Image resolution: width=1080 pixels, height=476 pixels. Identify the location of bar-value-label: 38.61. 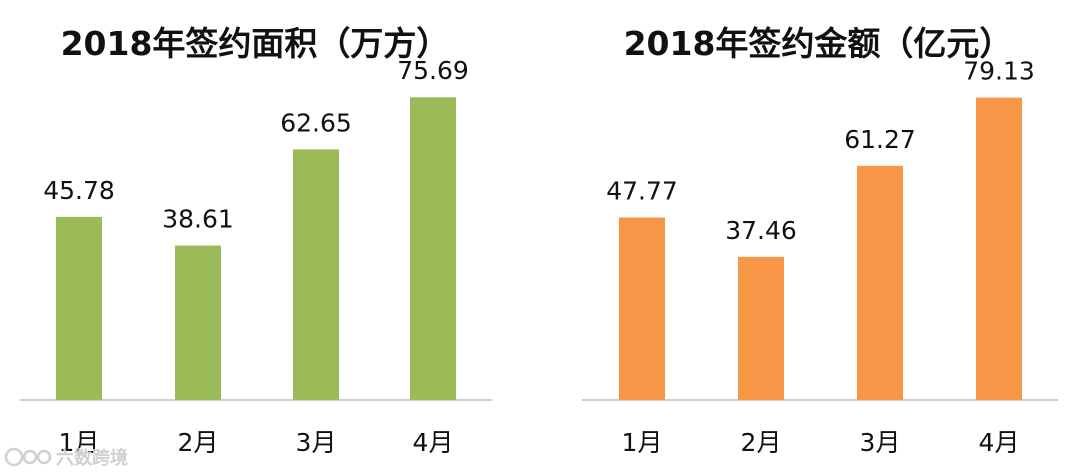
(198, 219).